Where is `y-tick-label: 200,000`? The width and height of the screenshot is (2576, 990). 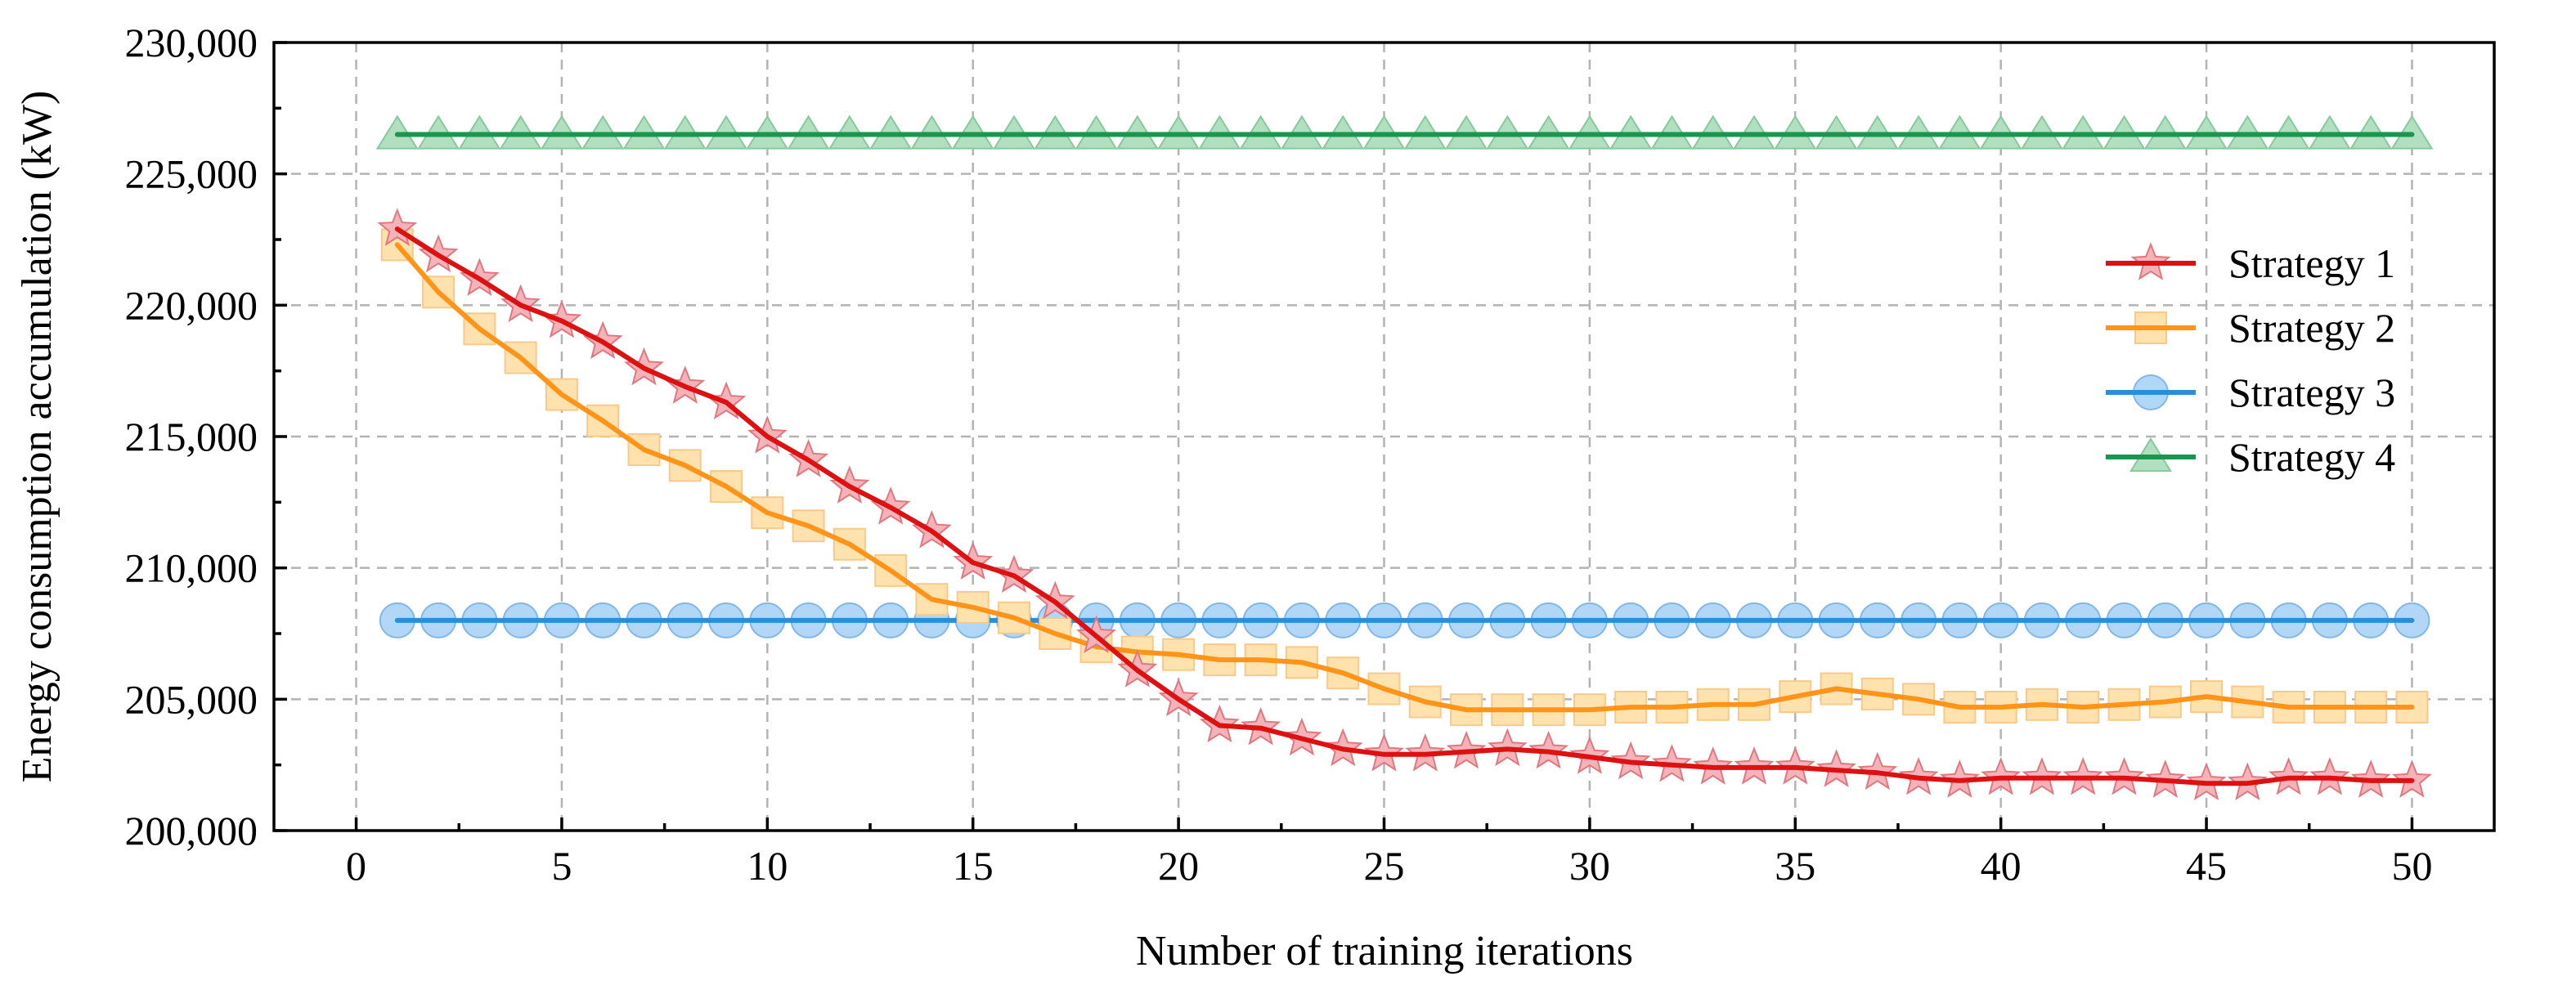 y-tick-label: 200,000 is located at coordinates (191, 830).